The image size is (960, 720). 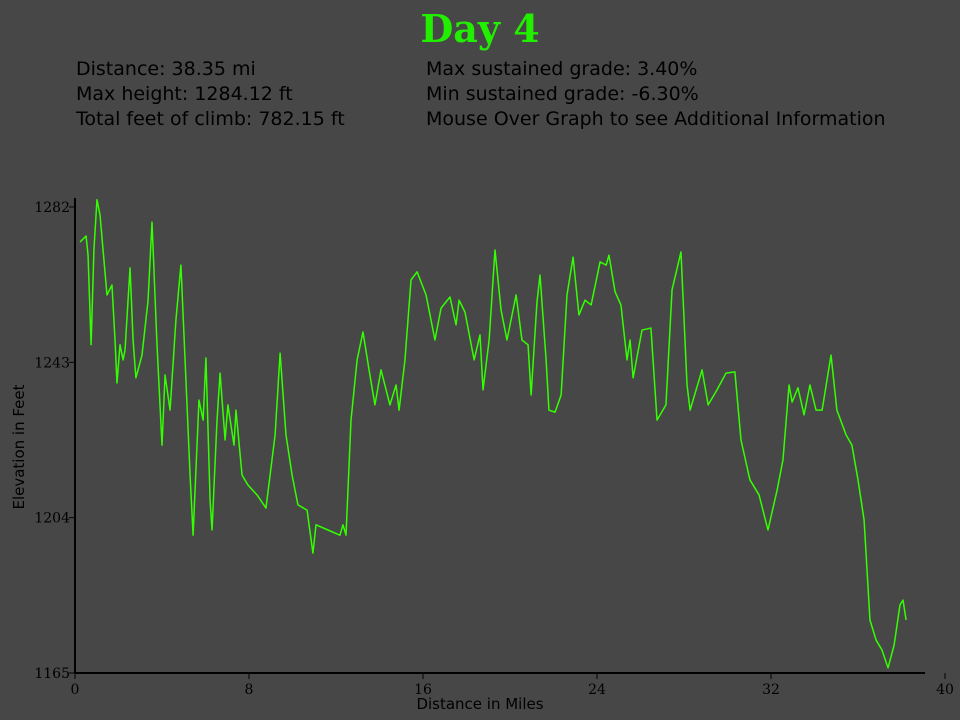 I want to click on y-tick-label: 1165, so click(x=52, y=674).